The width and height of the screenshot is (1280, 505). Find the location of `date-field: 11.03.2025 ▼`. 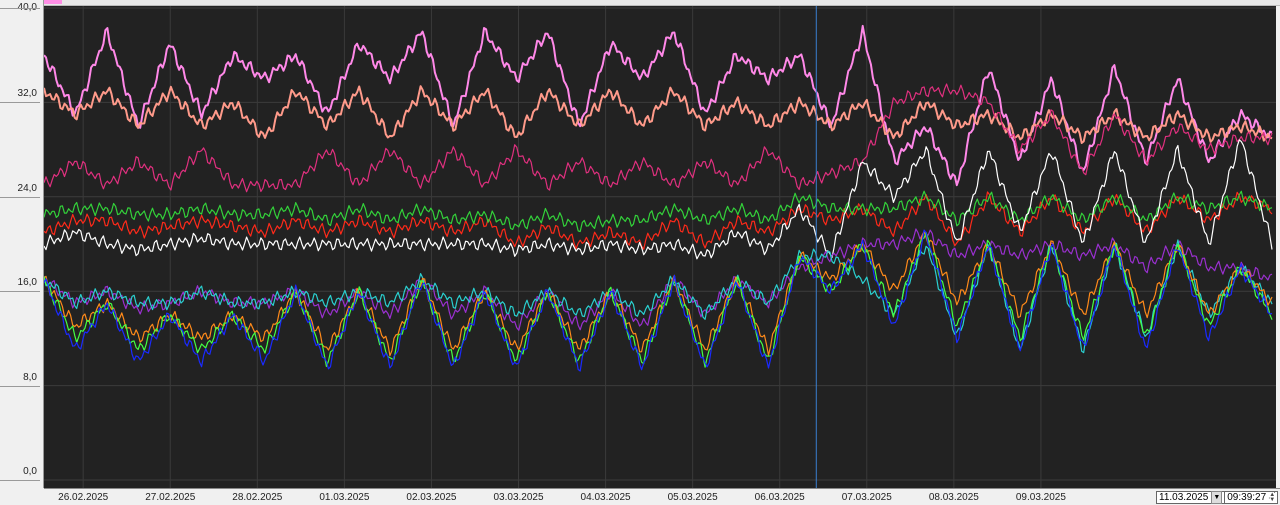

date-field: 11.03.2025 ▼ is located at coordinates (1191, 497).